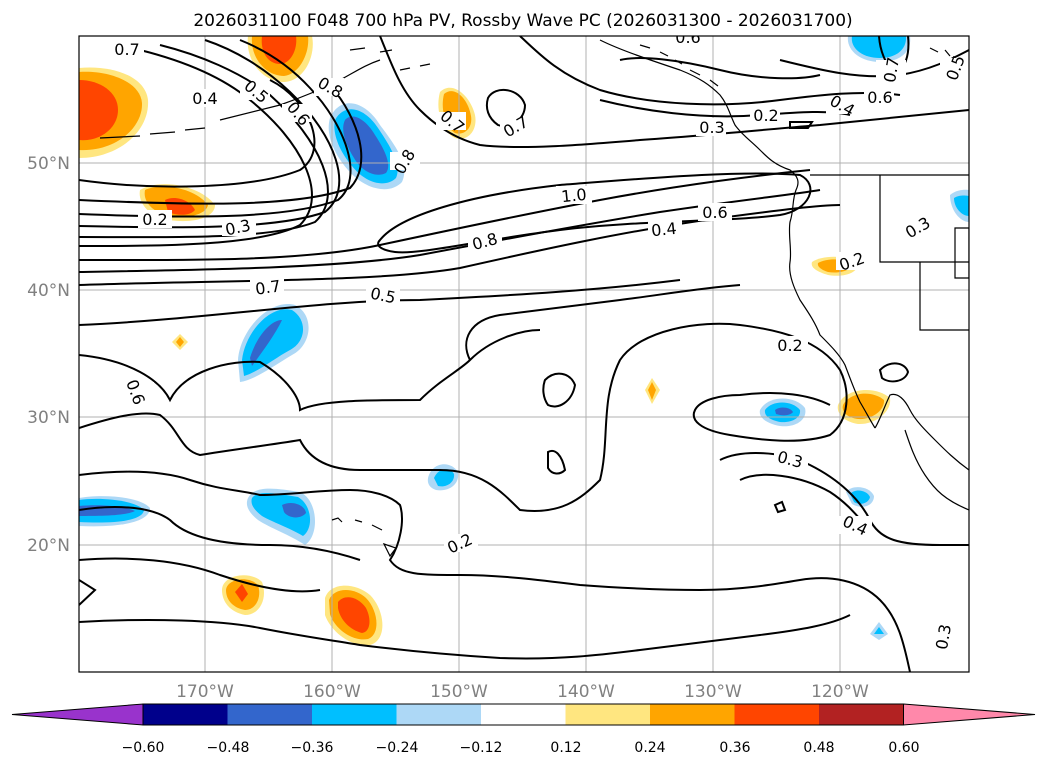 This screenshot has width=1047, height=765. I want to click on lat-label: 50°N, so click(48, 164).